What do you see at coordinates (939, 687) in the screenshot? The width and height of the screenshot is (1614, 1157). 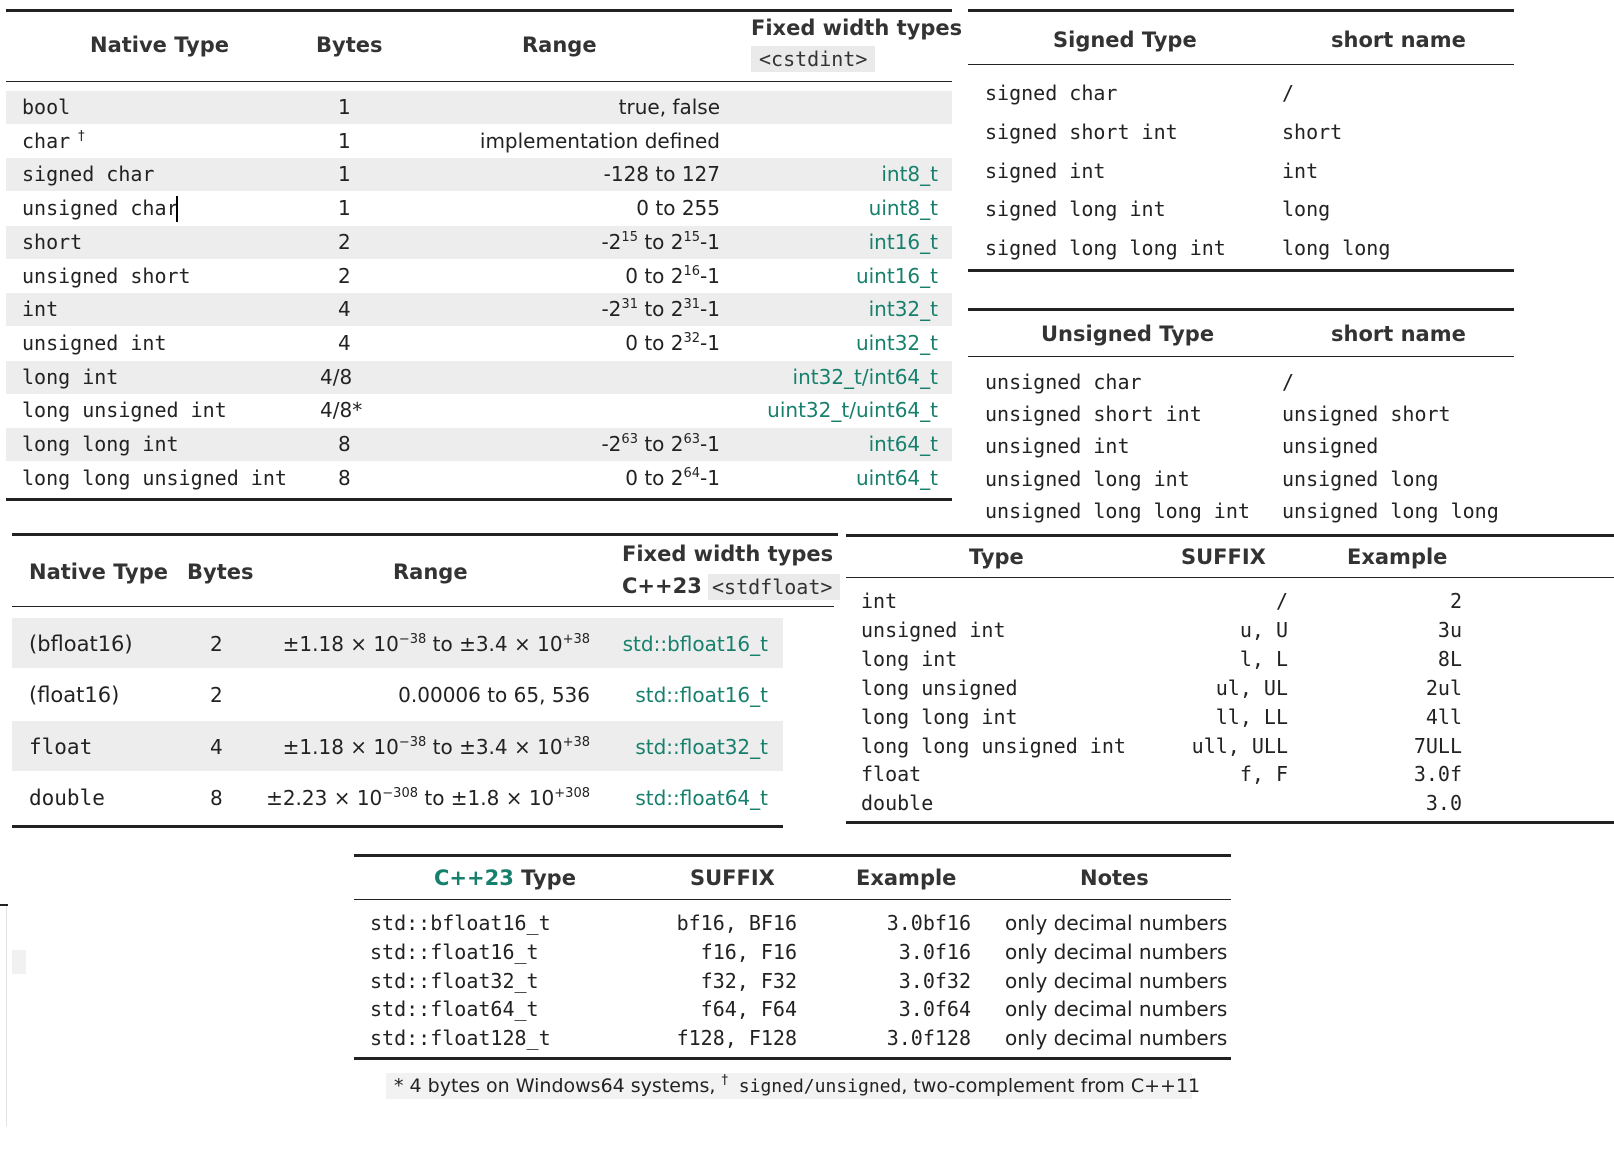 I see `type-cell: long unsigned` at bounding box center [939, 687].